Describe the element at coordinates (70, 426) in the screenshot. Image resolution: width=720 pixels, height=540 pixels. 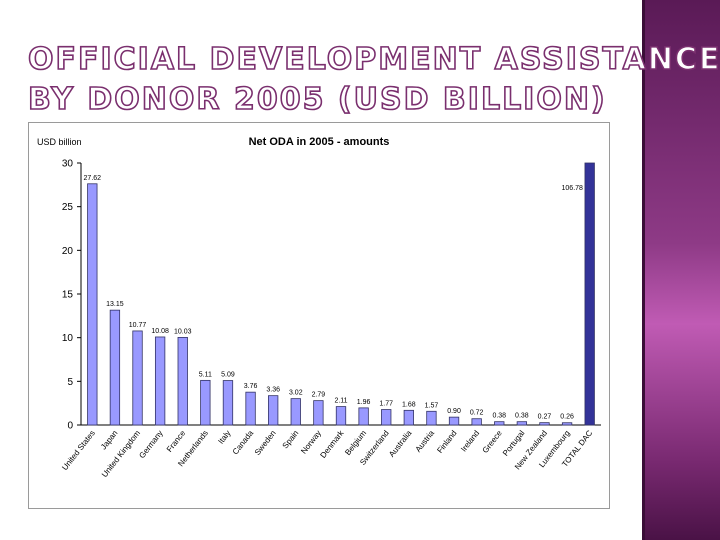
I see `y-tick-label: 0` at that location.